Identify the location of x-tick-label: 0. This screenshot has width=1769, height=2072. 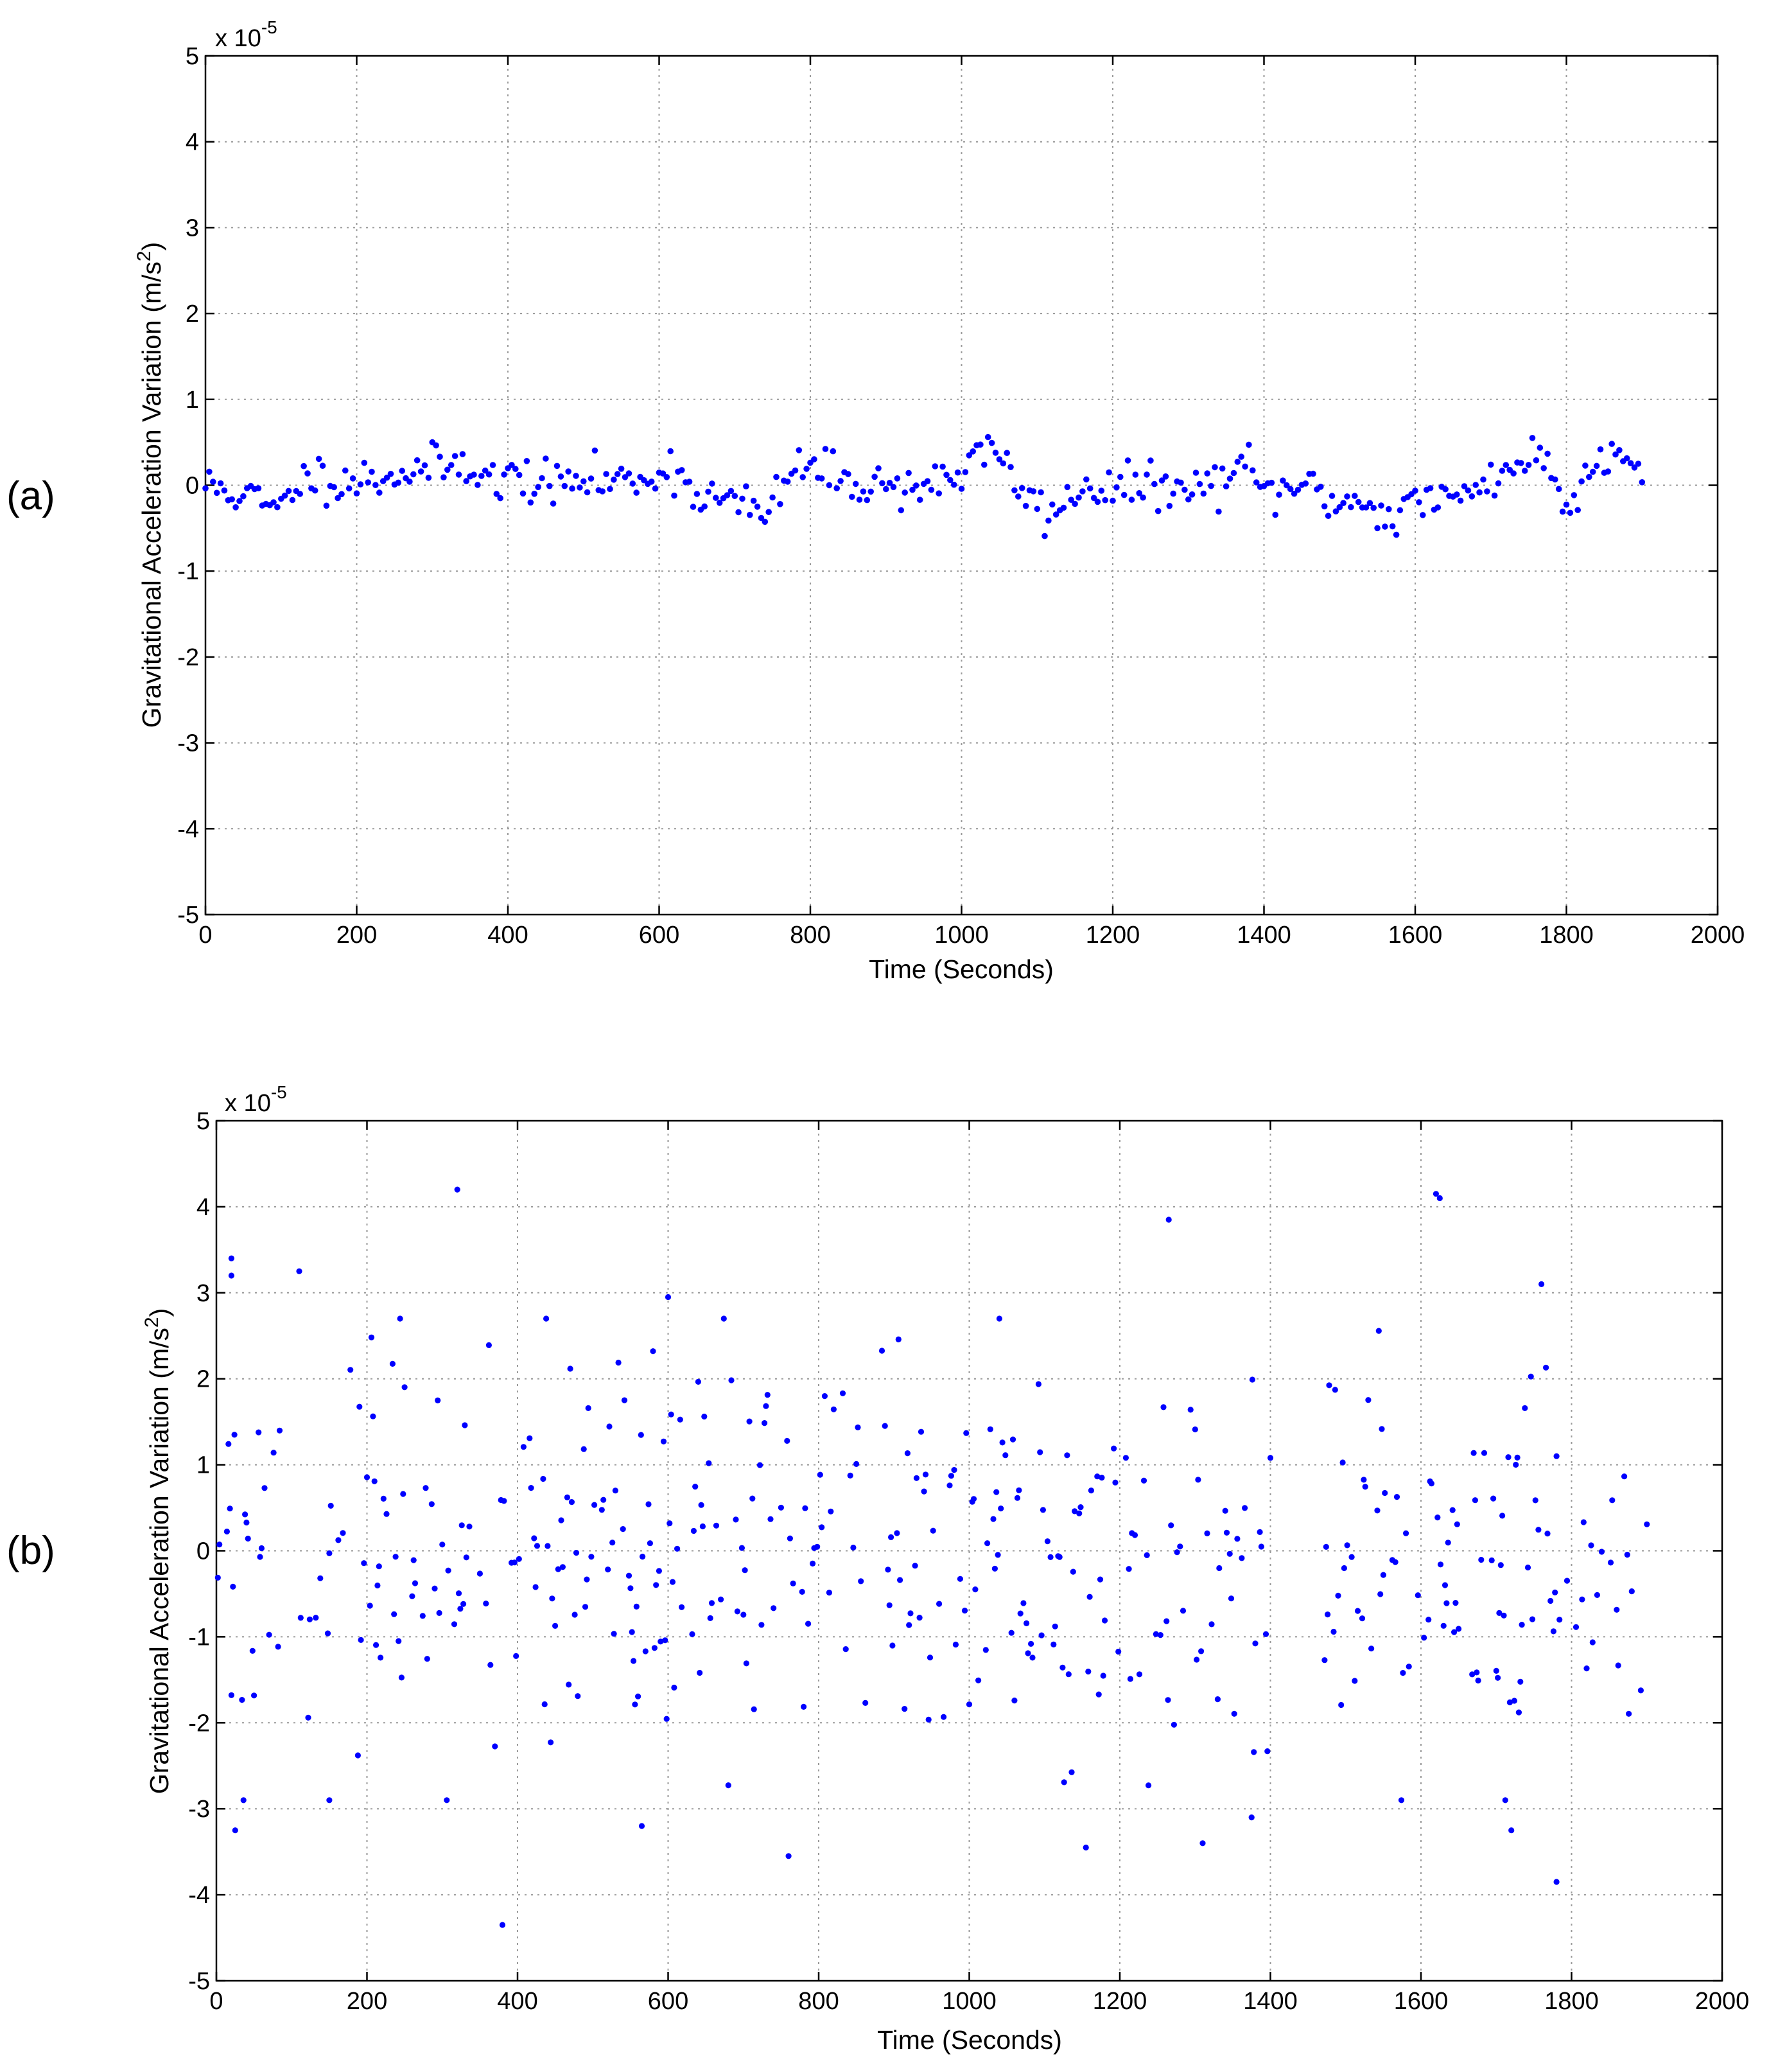
(216, 2001).